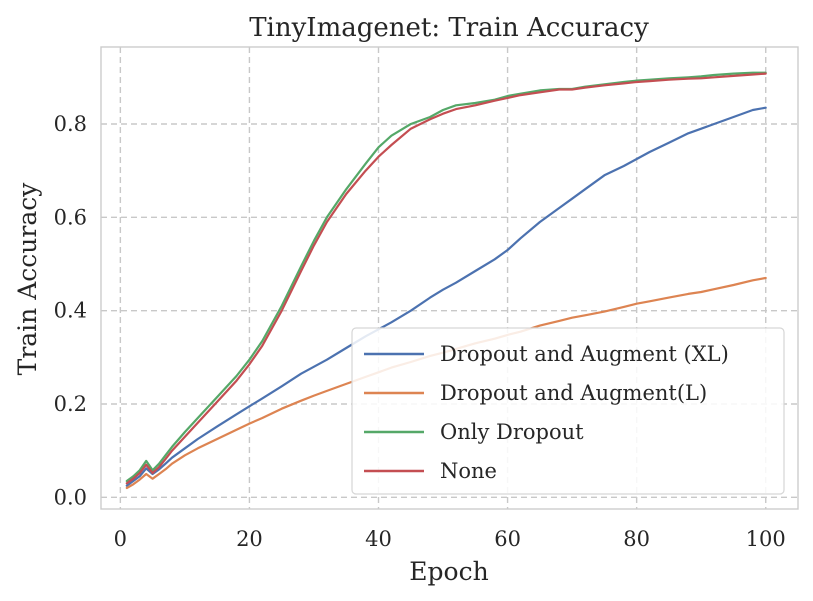 The height and width of the screenshot is (601, 813). Describe the element at coordinates (27, 279) in the screenshot. I see `y-axis-label: Train Accuracy` at that location.